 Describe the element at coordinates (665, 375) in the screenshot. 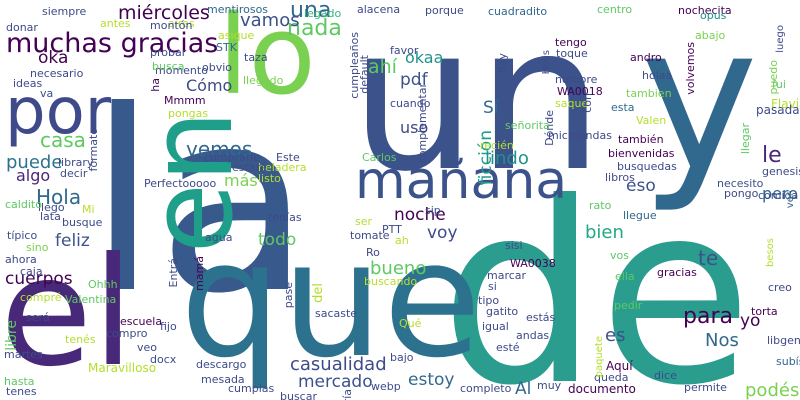

I see `word-104: dice` at that location.